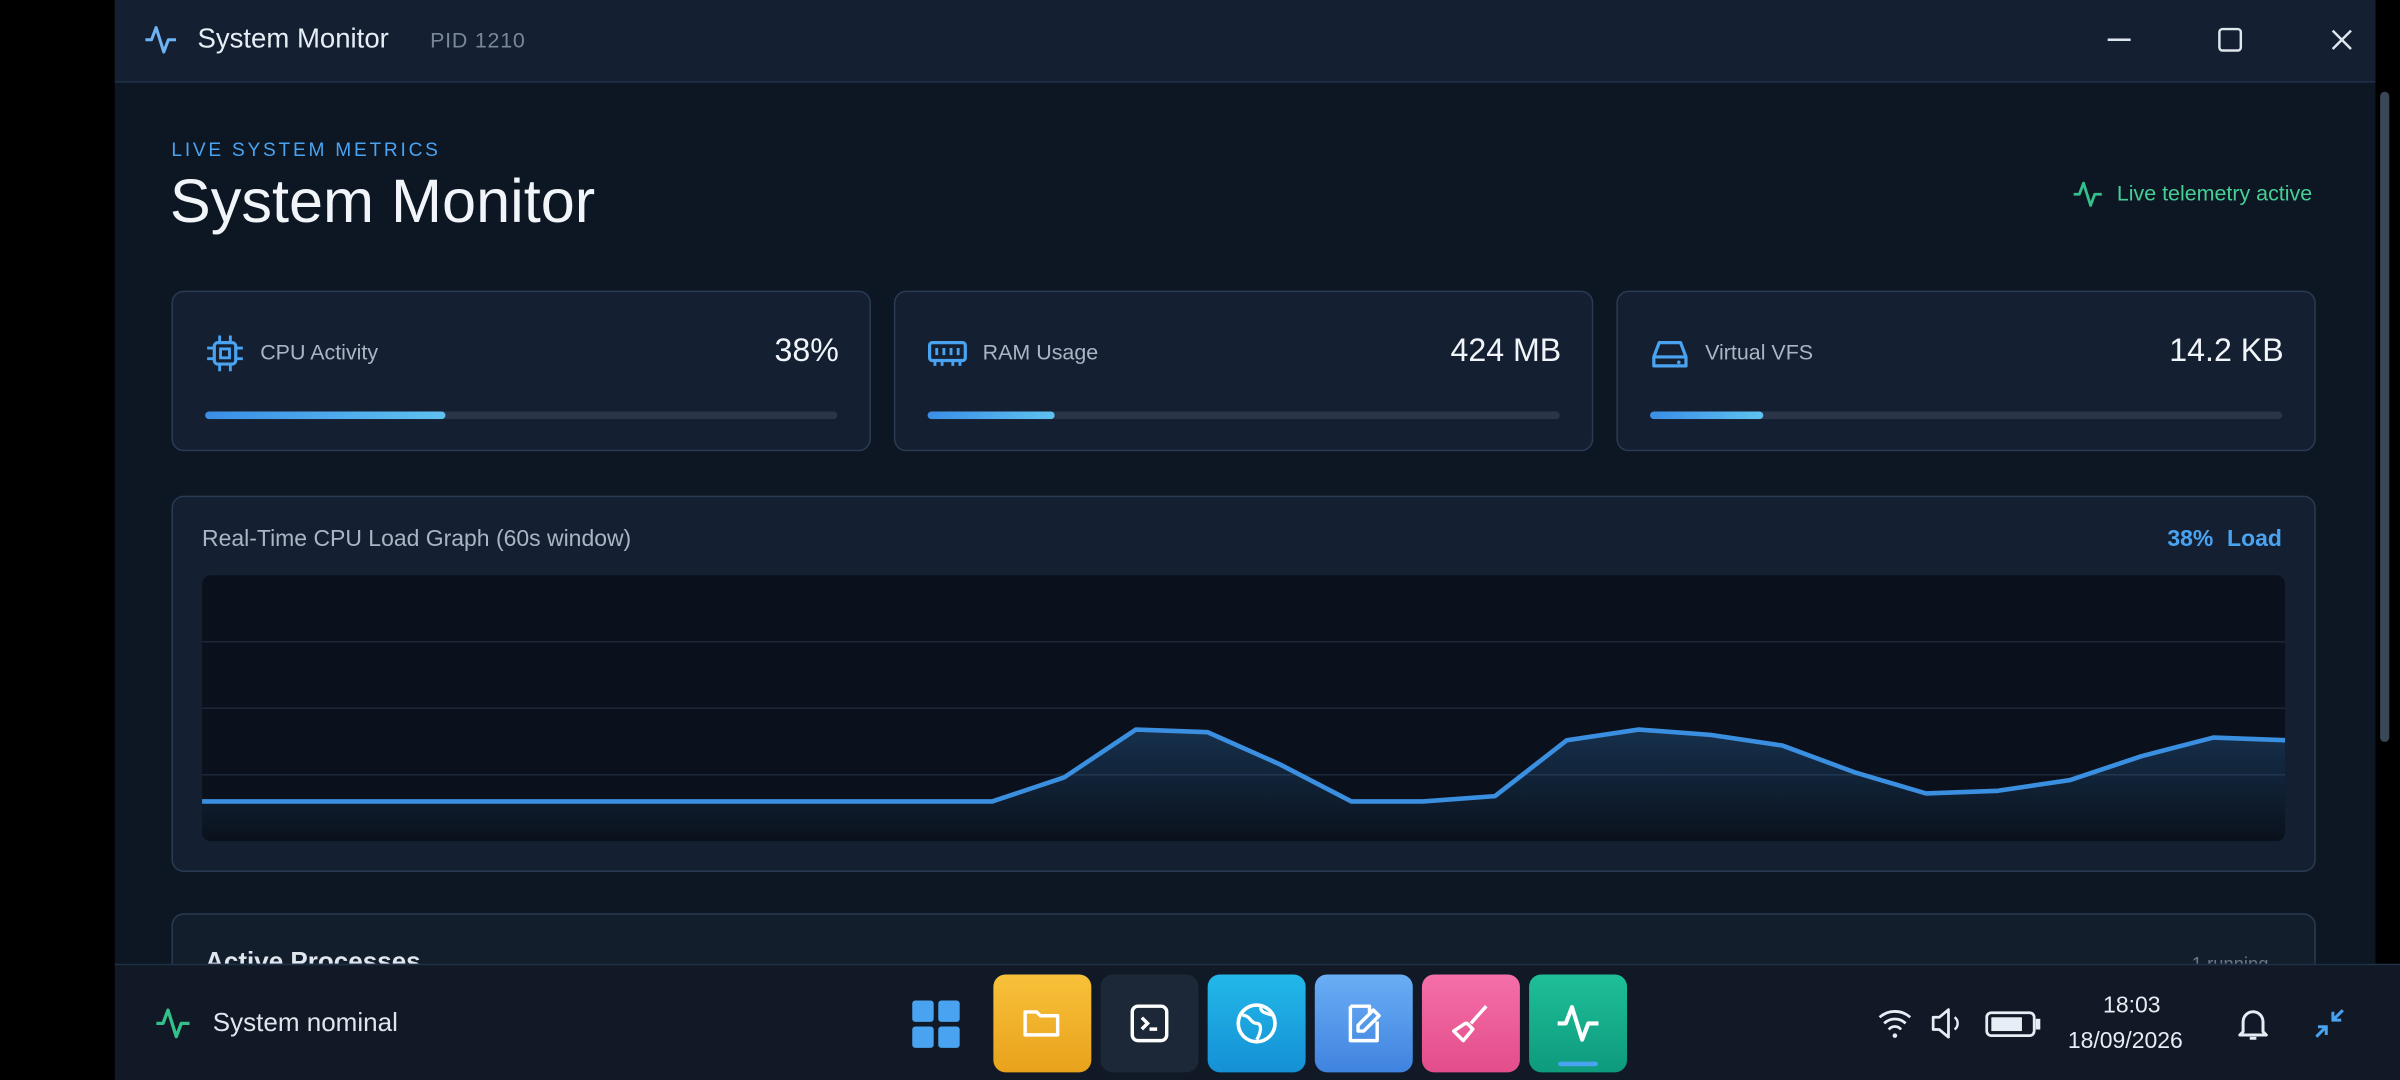 The width and height of the screenshot is (2400, 1080). What do you see at coordinates (305, 1023) in the screenshot?
I see `taskbar-status: System nominal` at bounding box center [305, 1023].